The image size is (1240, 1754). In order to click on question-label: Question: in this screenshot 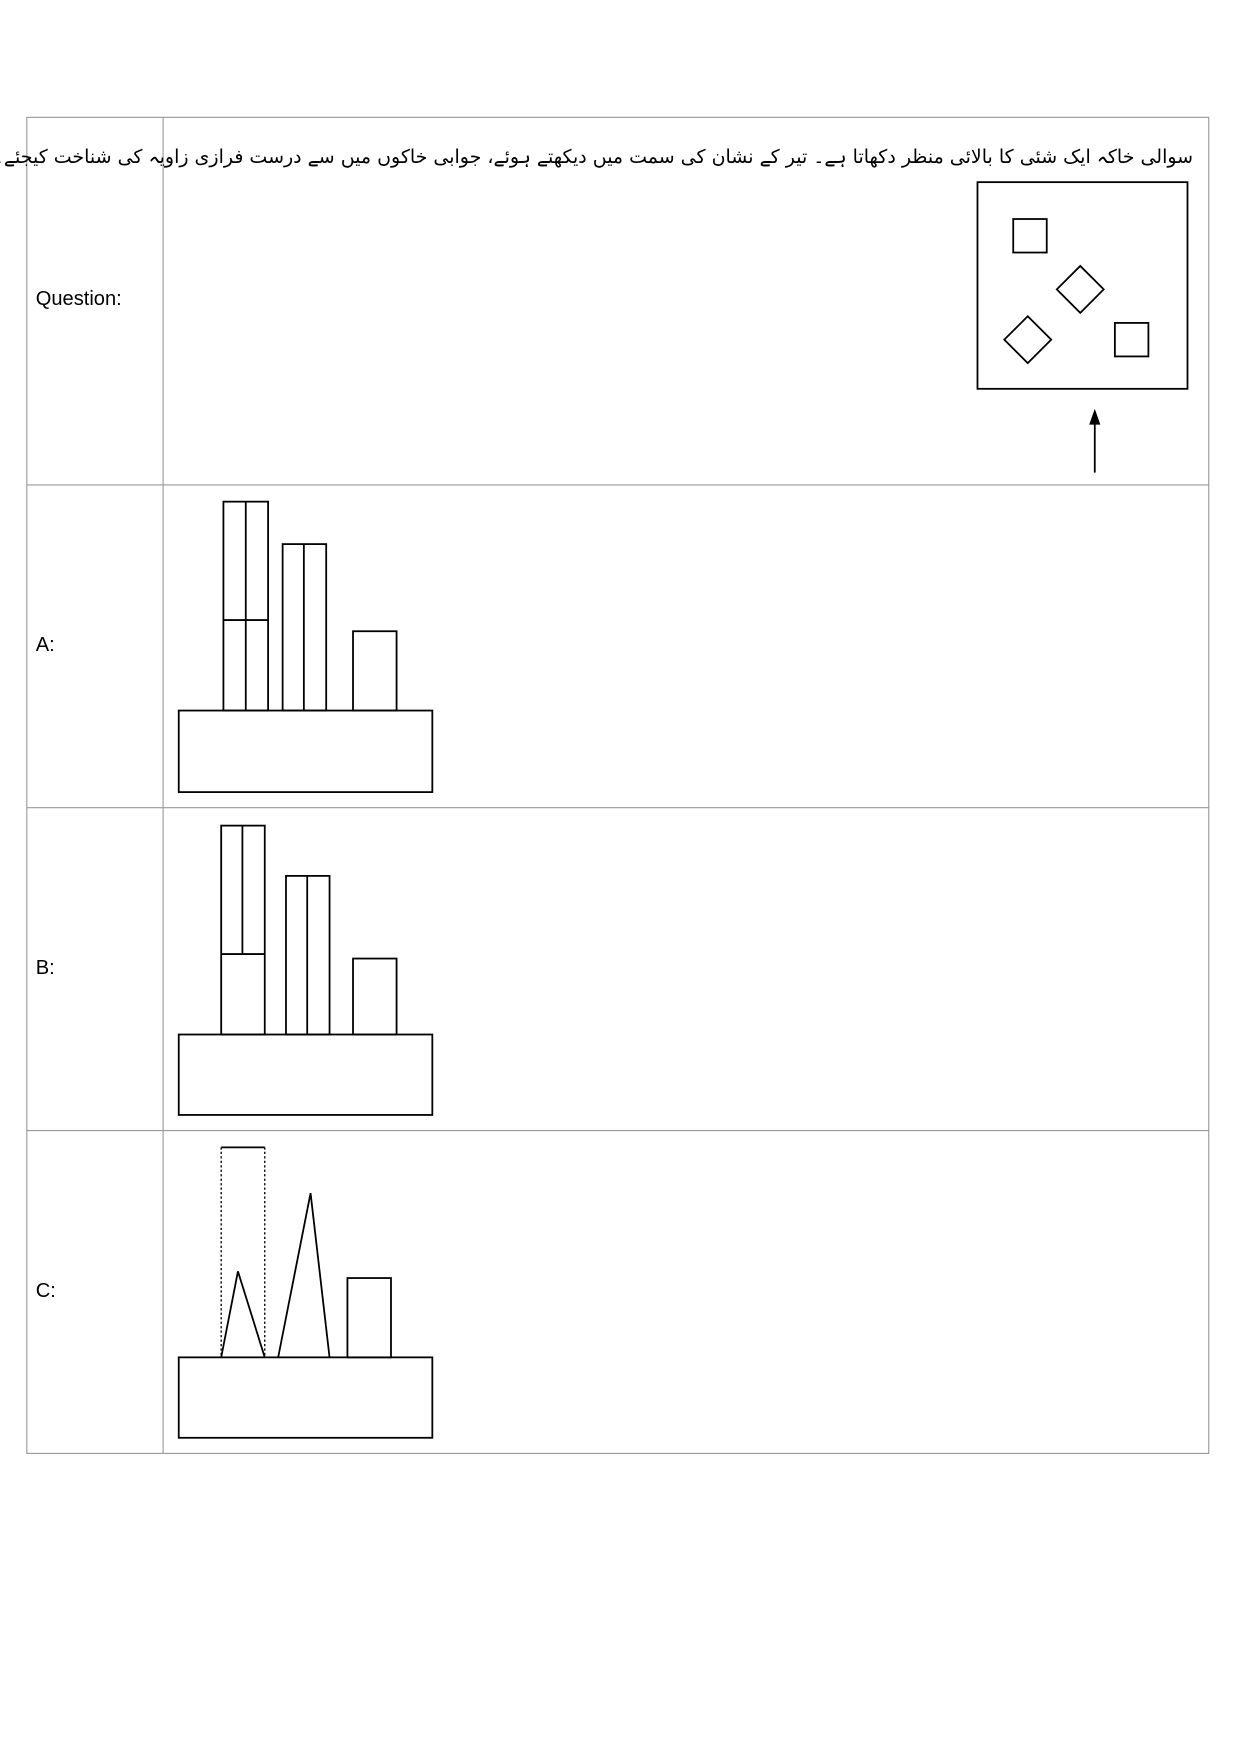, I will do `click(79, 299)`.